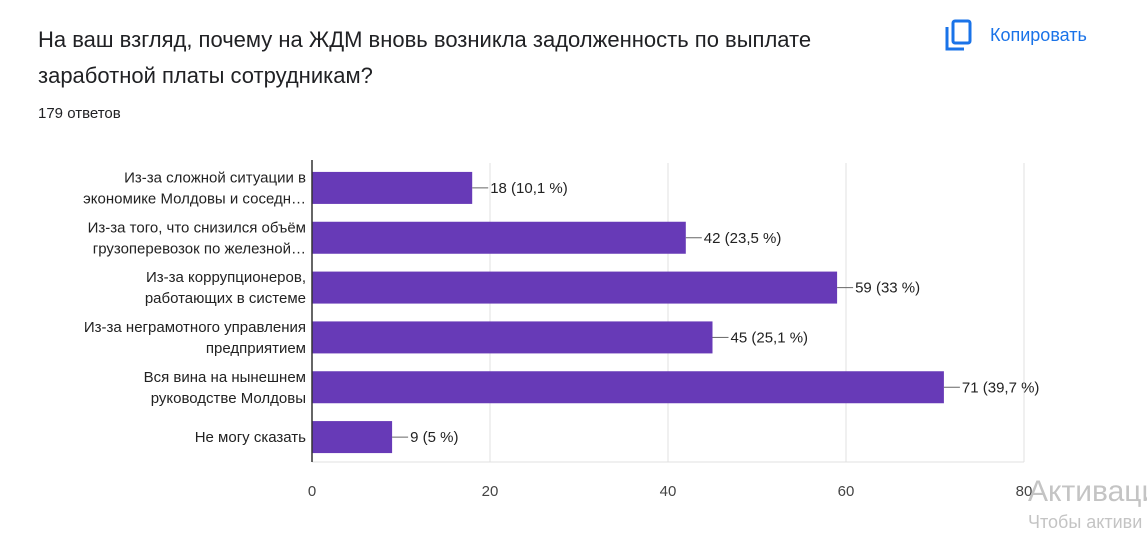 The width and height of the screenshot is (1147, 533). I want to click on category-label: Из-за неграмотного управления, so click(195, 327).